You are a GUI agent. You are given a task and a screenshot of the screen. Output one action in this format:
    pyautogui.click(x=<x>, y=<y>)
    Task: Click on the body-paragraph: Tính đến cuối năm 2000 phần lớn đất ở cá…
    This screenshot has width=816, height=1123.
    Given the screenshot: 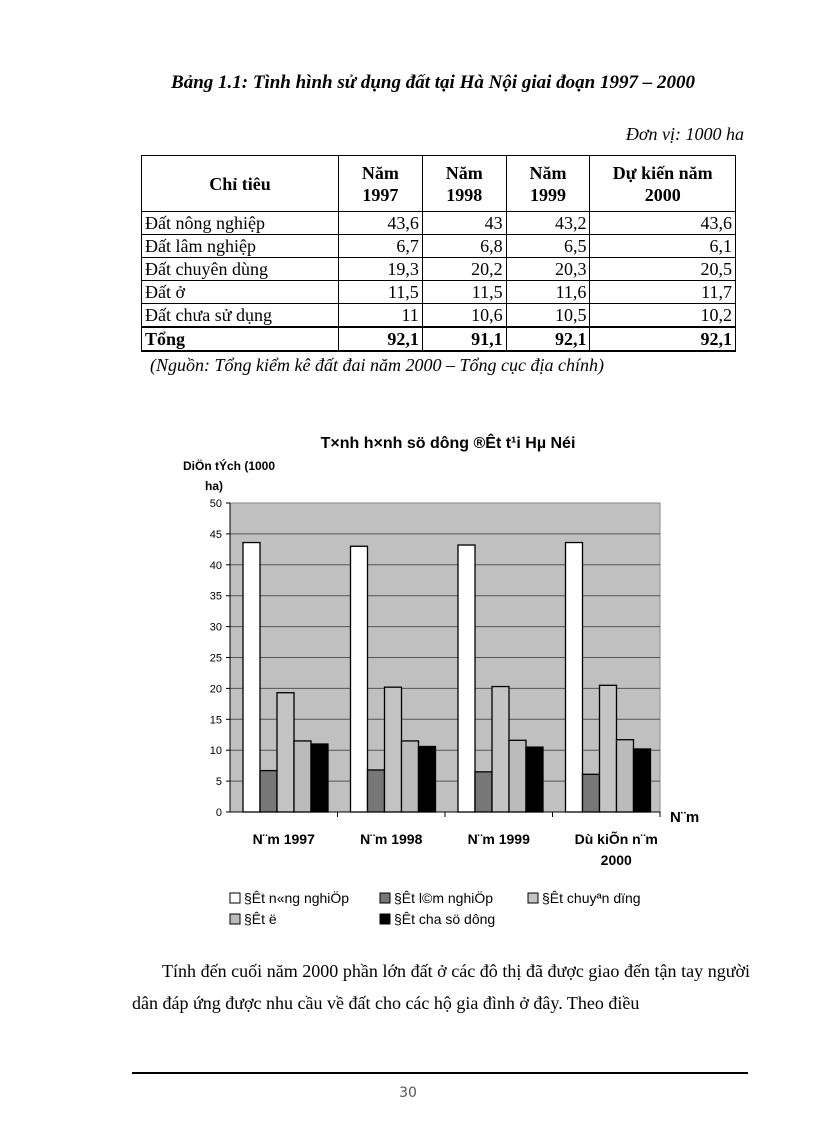 What is the action you would take?
    pyautogui.click(x=441, y=987)
    